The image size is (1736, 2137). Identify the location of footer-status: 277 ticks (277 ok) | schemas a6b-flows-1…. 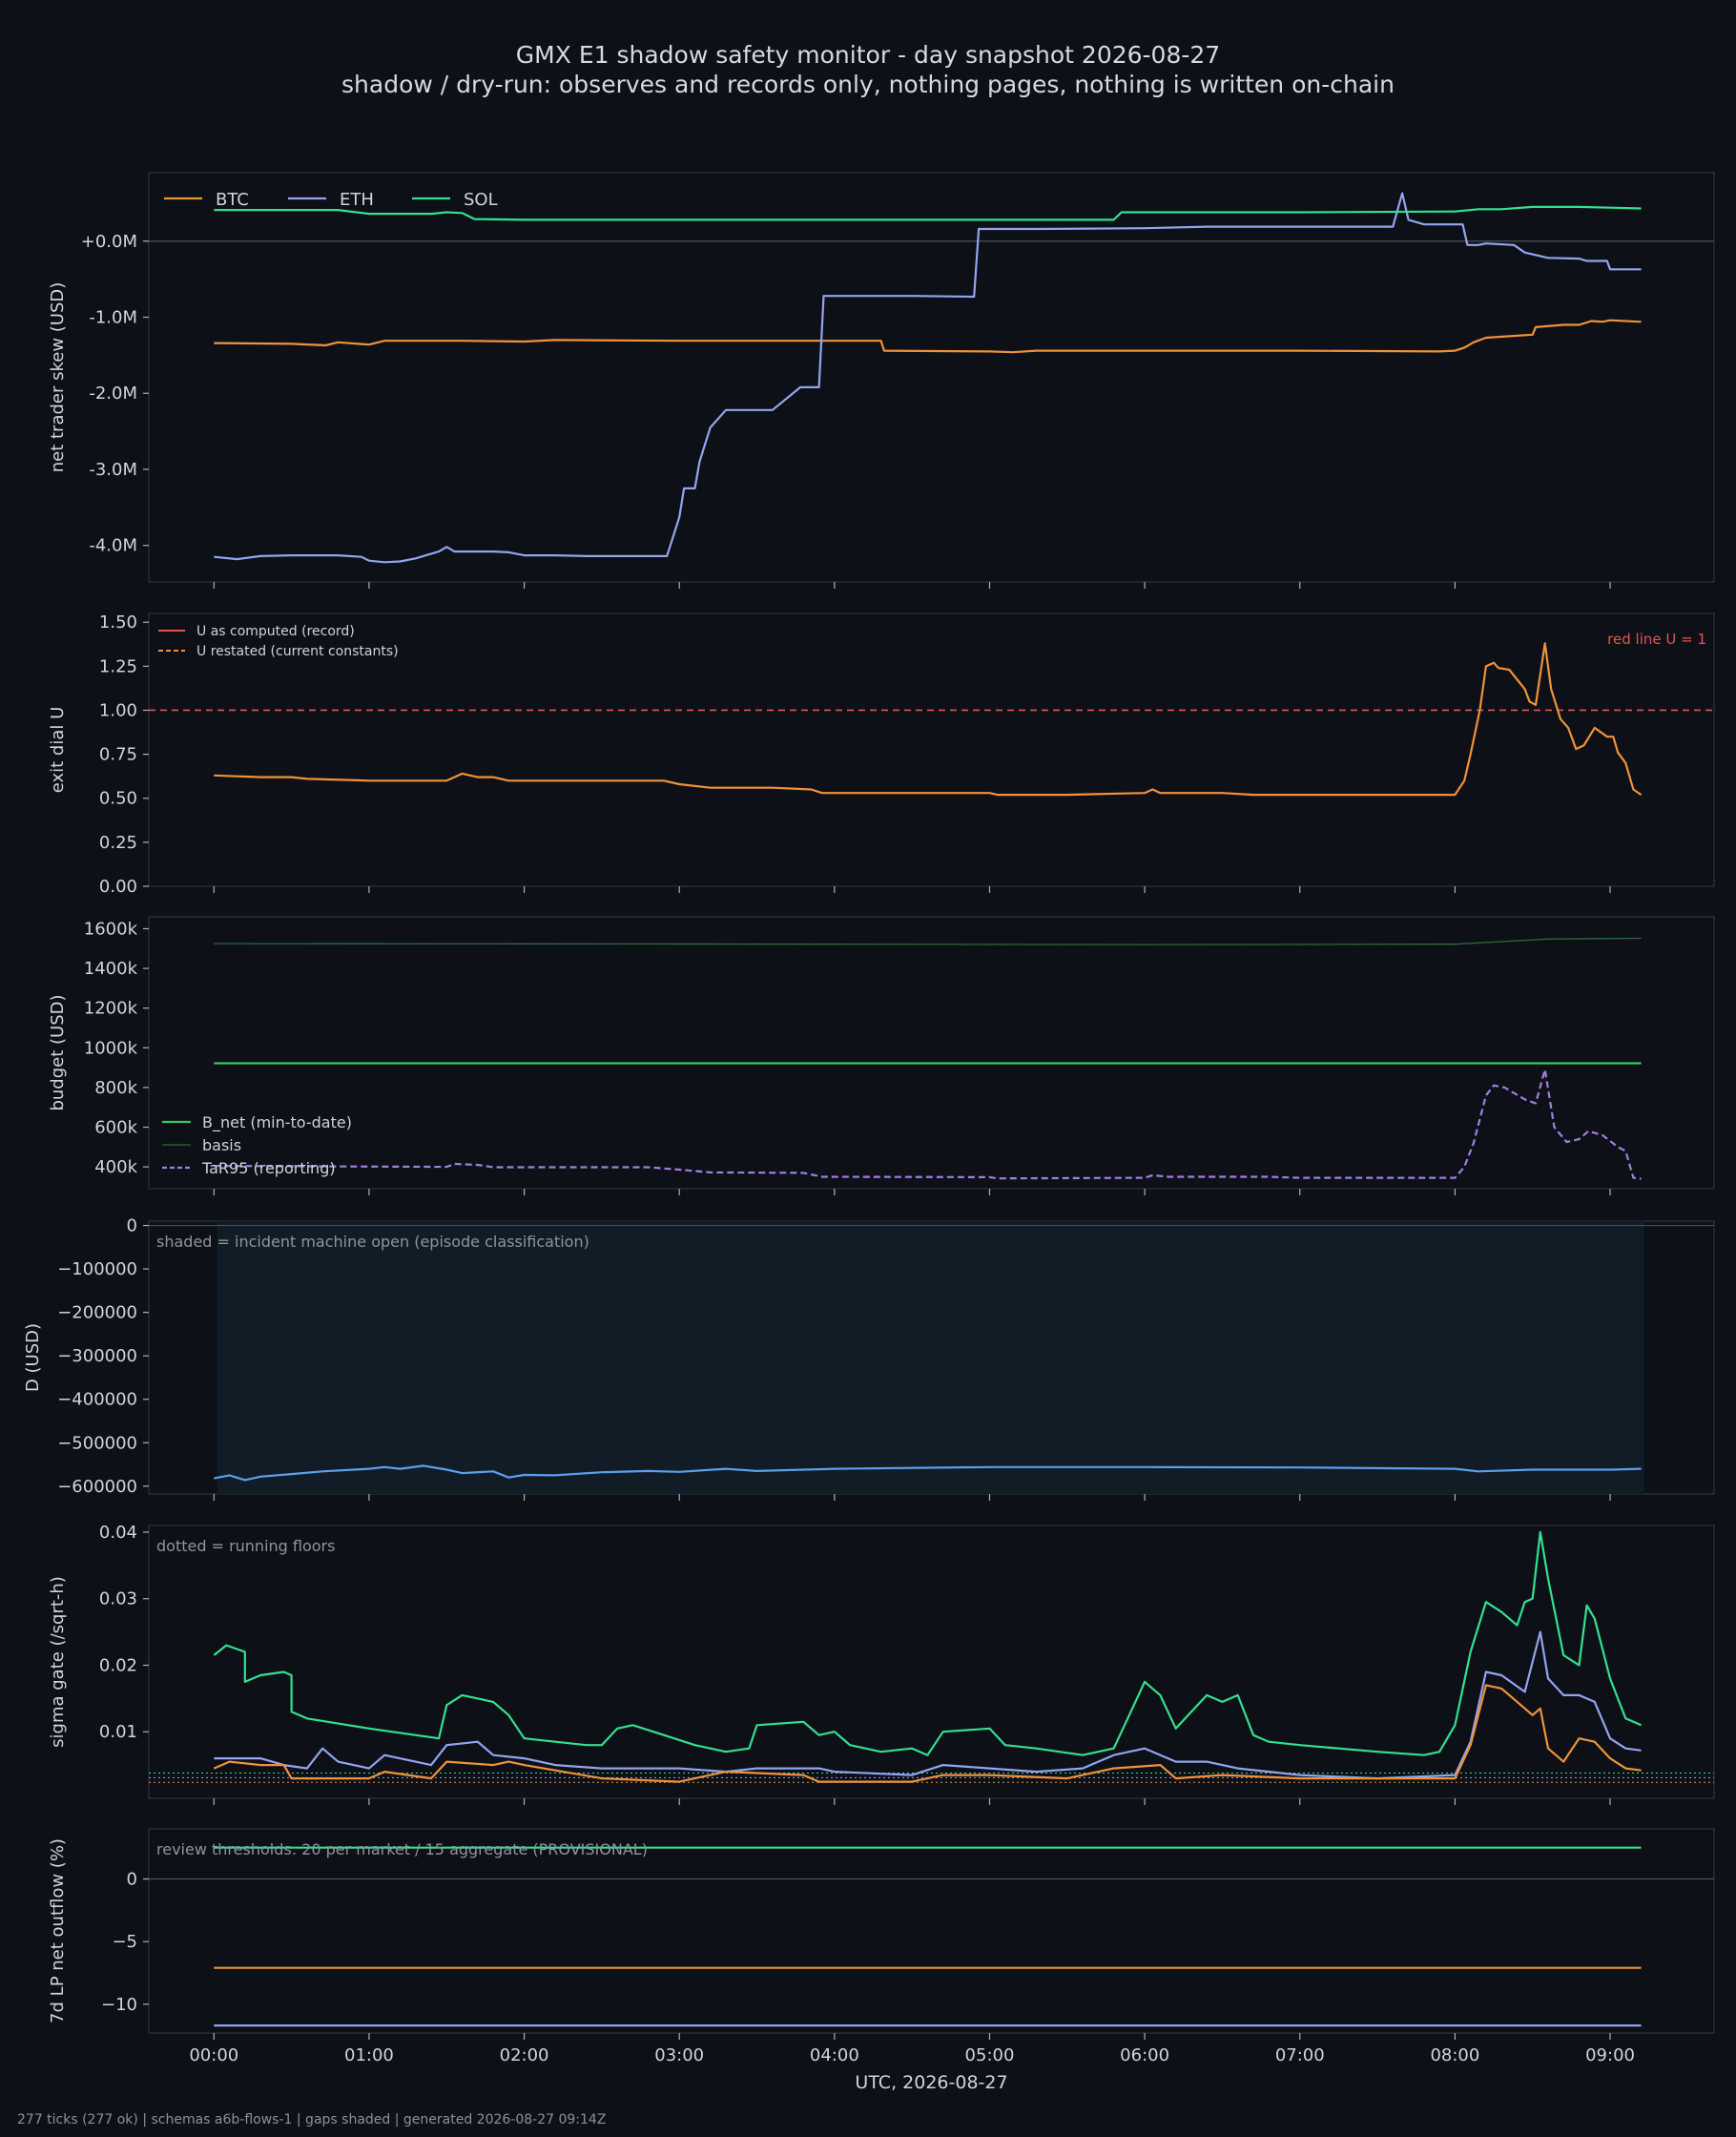
(312, 2119).